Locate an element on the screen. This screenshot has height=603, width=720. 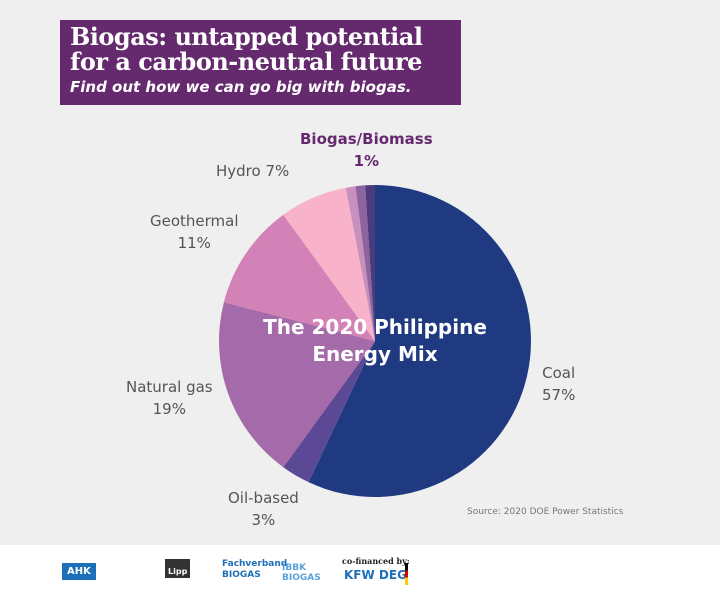
label-hydro: Hydro 7% is located at coordinates (253, 171).